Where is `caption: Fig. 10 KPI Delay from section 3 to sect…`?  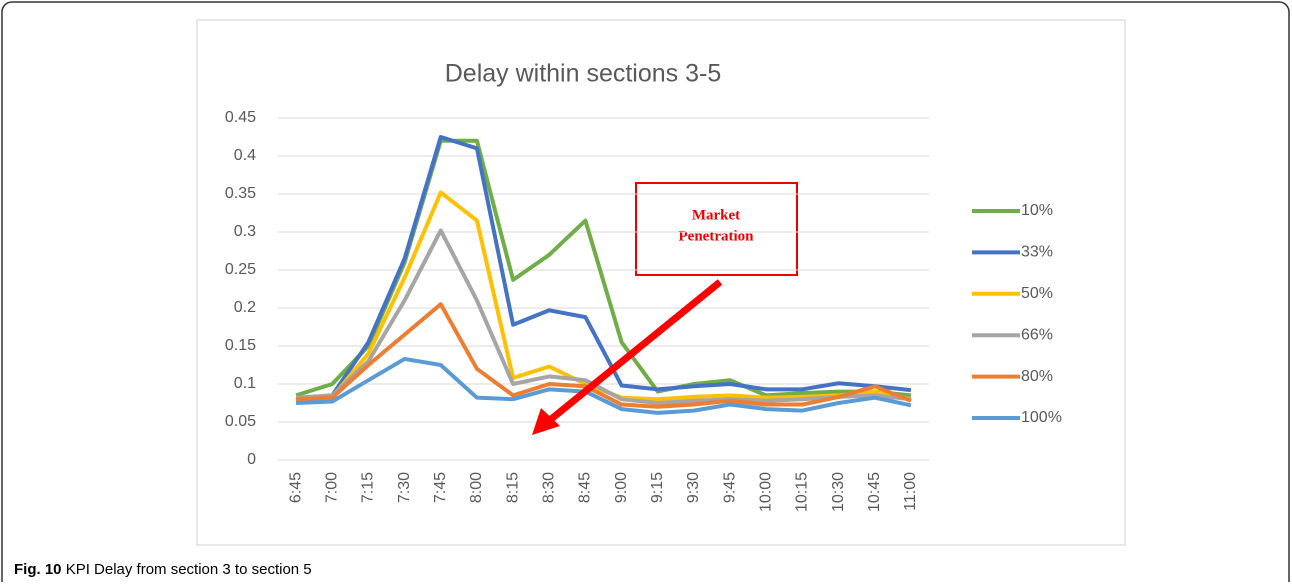
caption: Fig. 10 KPI Delay from section 3 to sect… is located at coordinates (163, 569).